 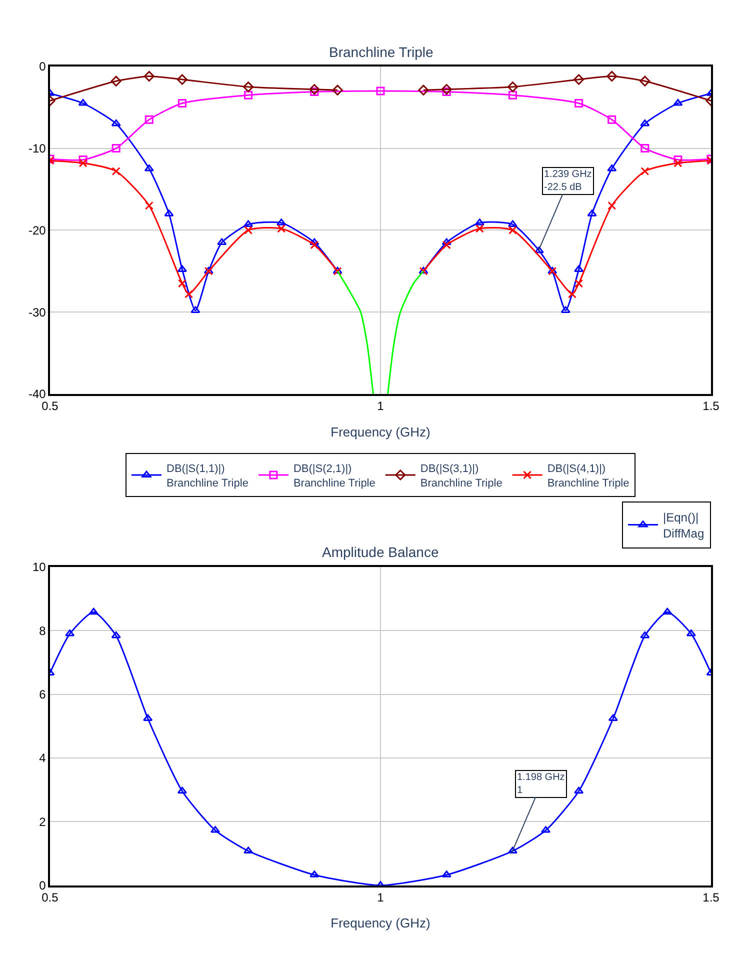 I want to click on y-tick-label: 8, so click(x=42, y=631).